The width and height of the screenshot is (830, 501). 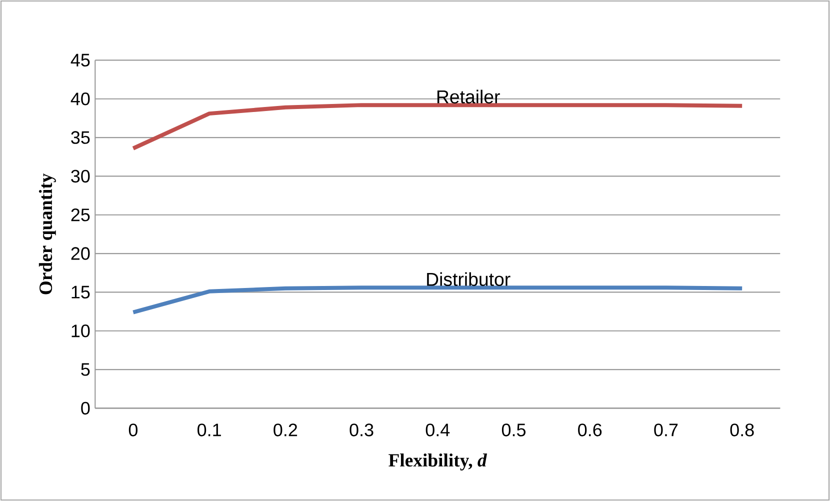 I want to click on y-axis-title: Order quantity, so click(x=47, y=233).